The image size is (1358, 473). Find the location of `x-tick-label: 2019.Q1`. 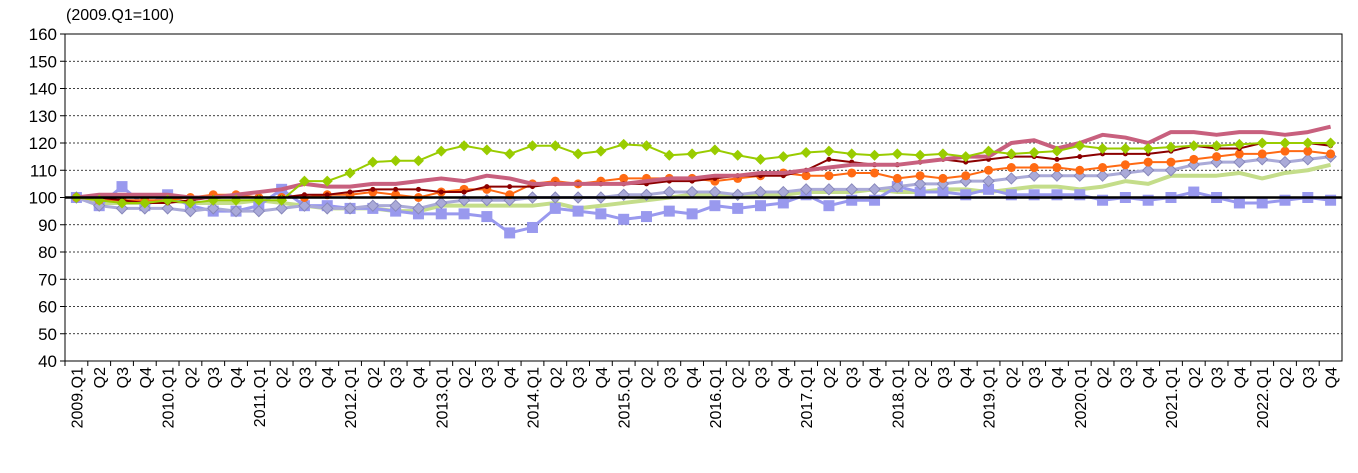

x-tick-label: 2019.Q1 is located at coordinates (990, 397).